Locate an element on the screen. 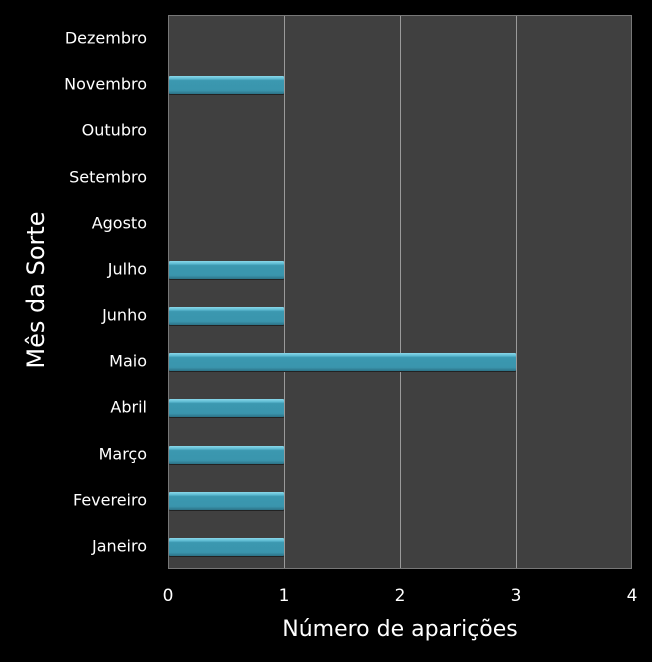 Image resolution: width=652 pixels, height=662 pixels. category-label: Março is located at coordinates (122, 454).